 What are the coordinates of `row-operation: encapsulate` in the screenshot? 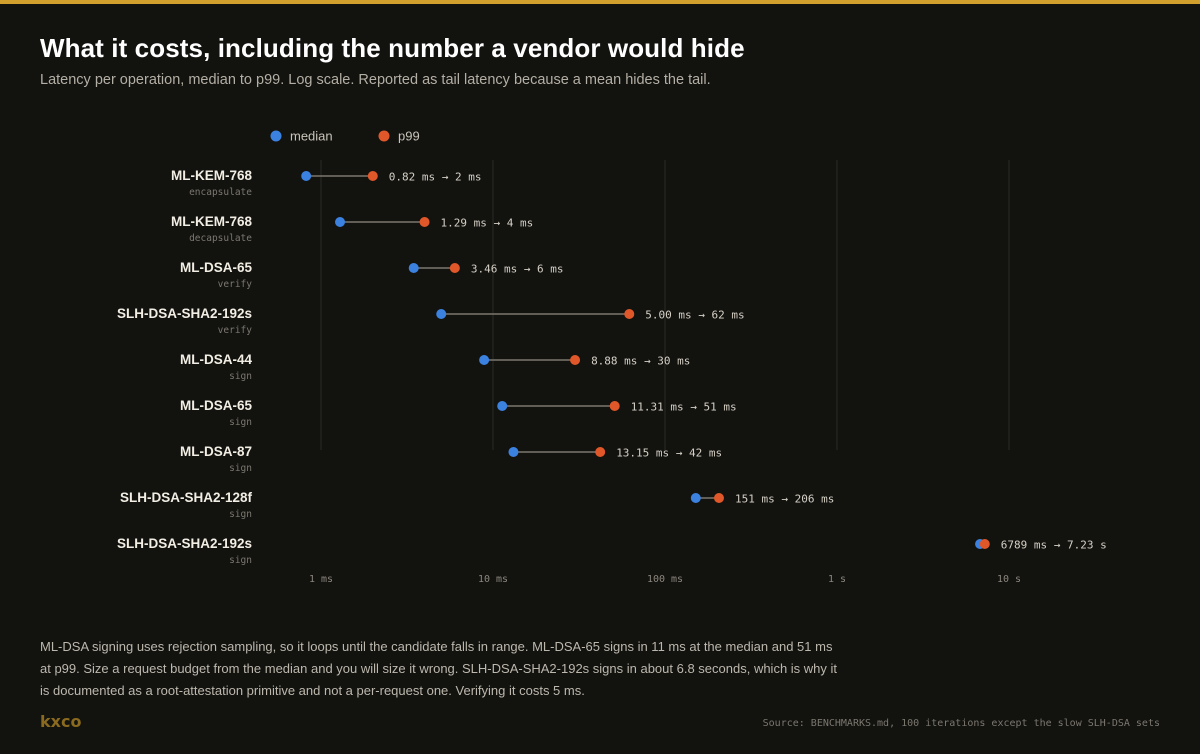 It's located at (220, 192).